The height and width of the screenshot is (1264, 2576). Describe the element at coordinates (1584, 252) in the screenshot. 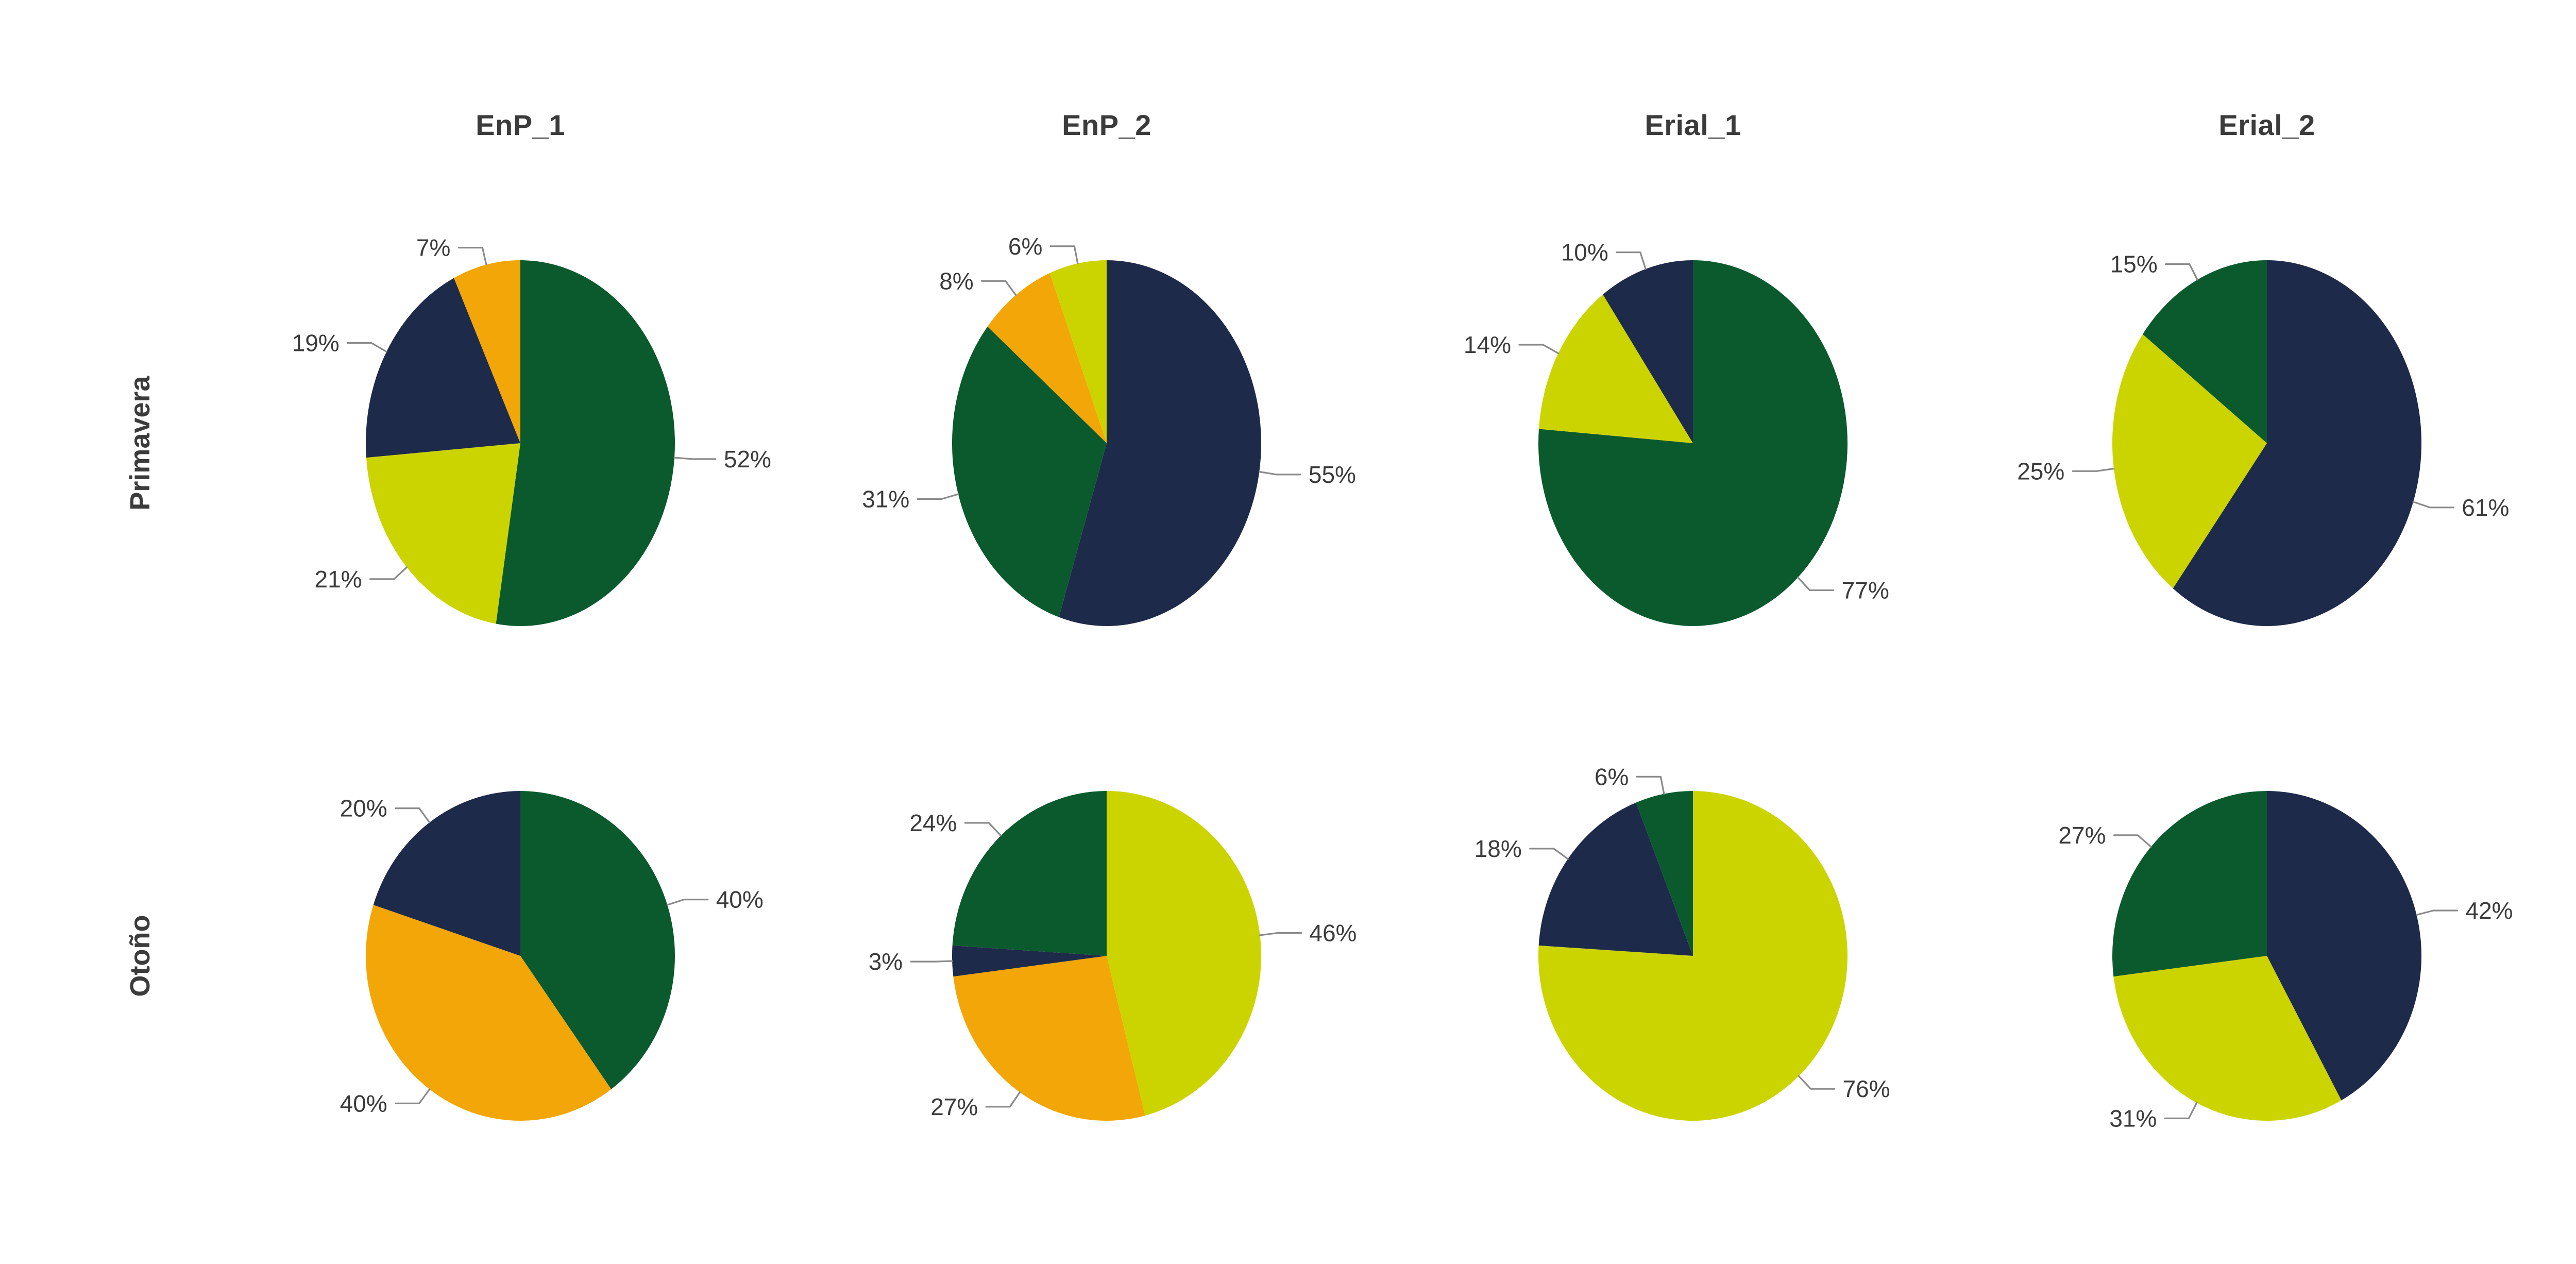

I see `slice-percent-label: 10%` at that location.